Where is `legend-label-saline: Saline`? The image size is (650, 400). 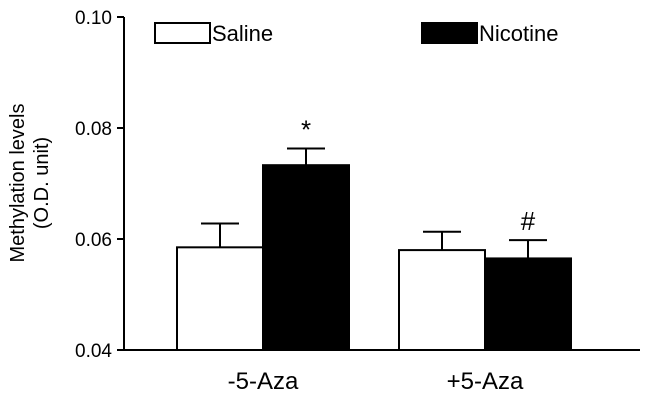 legend-label-saline: Saline is located at coordinates (242, 33).